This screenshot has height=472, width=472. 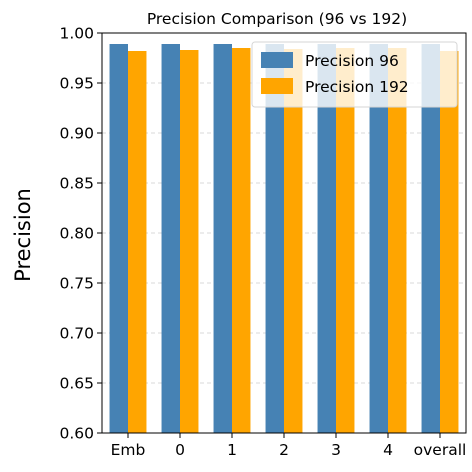 I want to click on x-tick-label: 0, so click(x=180, y=450).